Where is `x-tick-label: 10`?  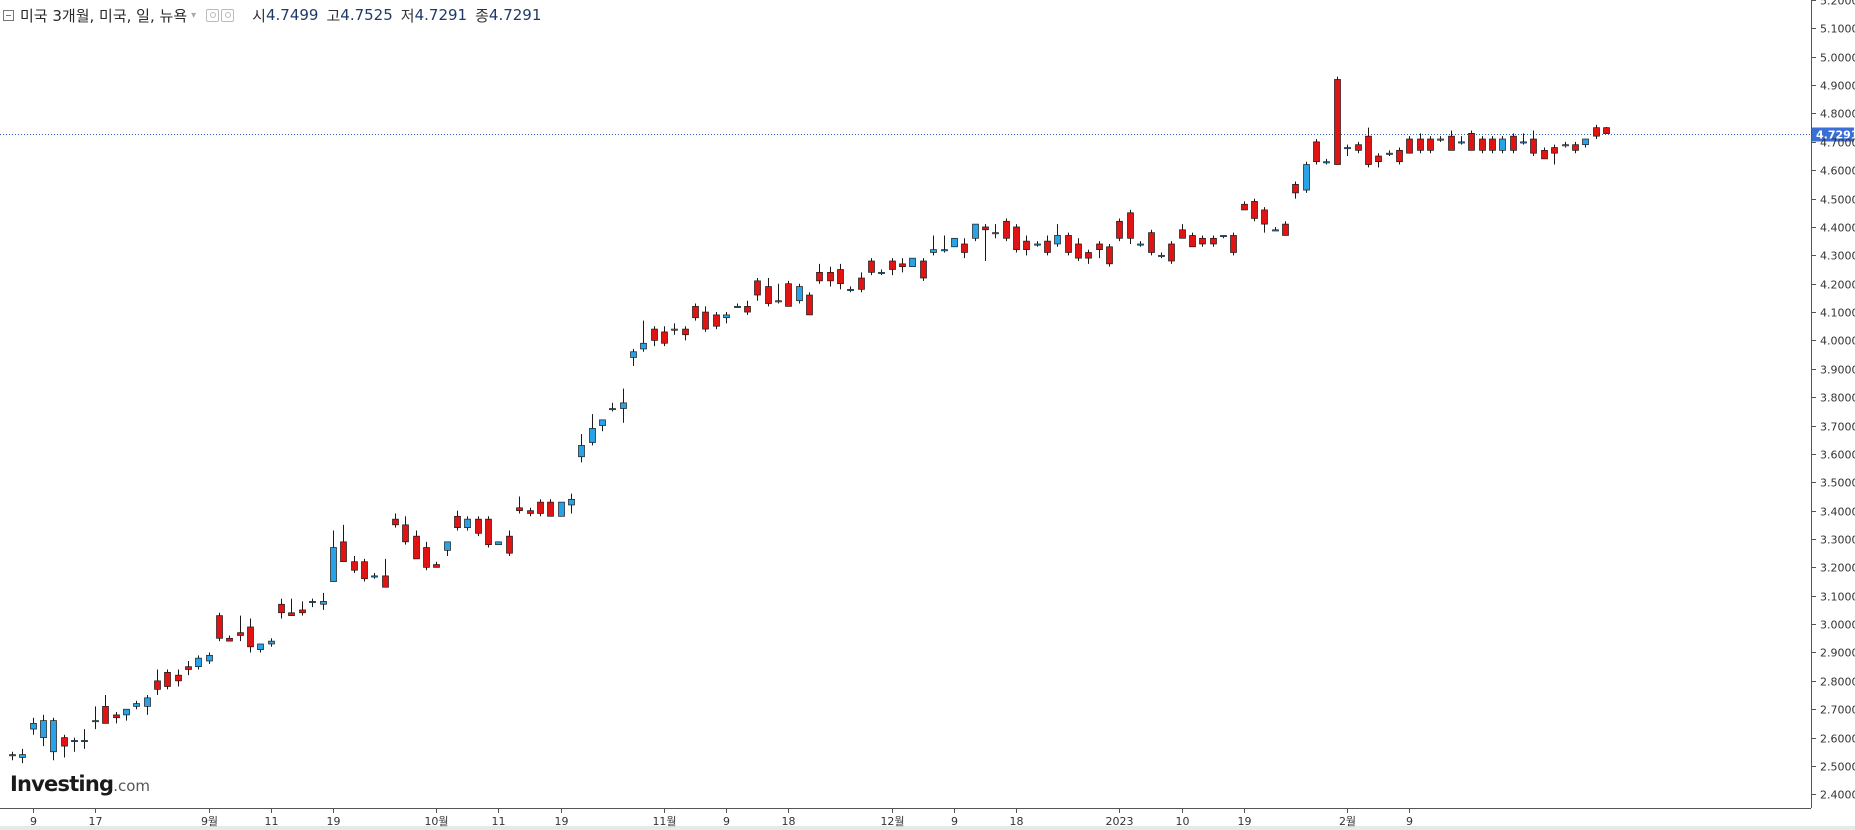
x-tick-label: 10 is located at coordinates (1183, 821).